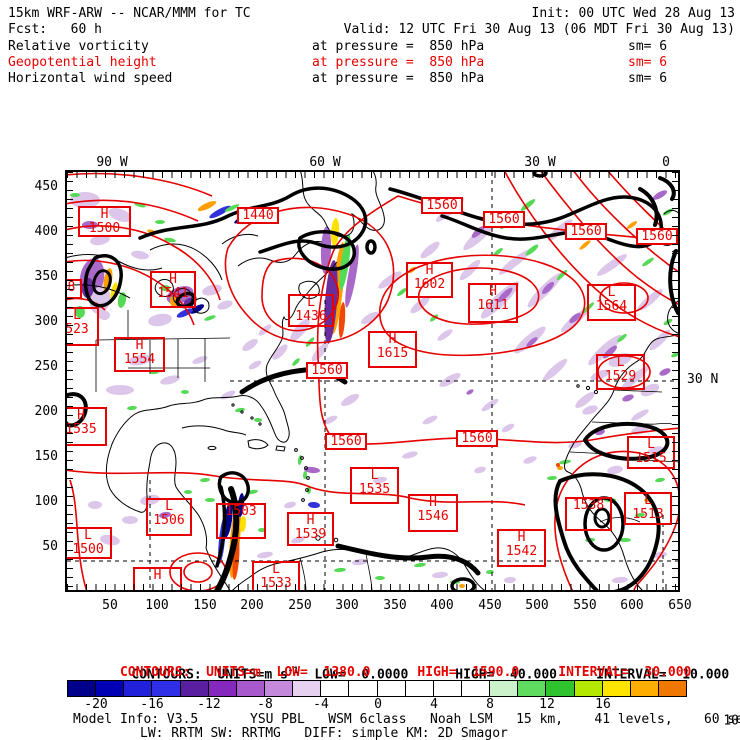 The height and width of the screenshot is (740, 740). I want to click on colorbar-tick-label: 4, so click(434, 704).